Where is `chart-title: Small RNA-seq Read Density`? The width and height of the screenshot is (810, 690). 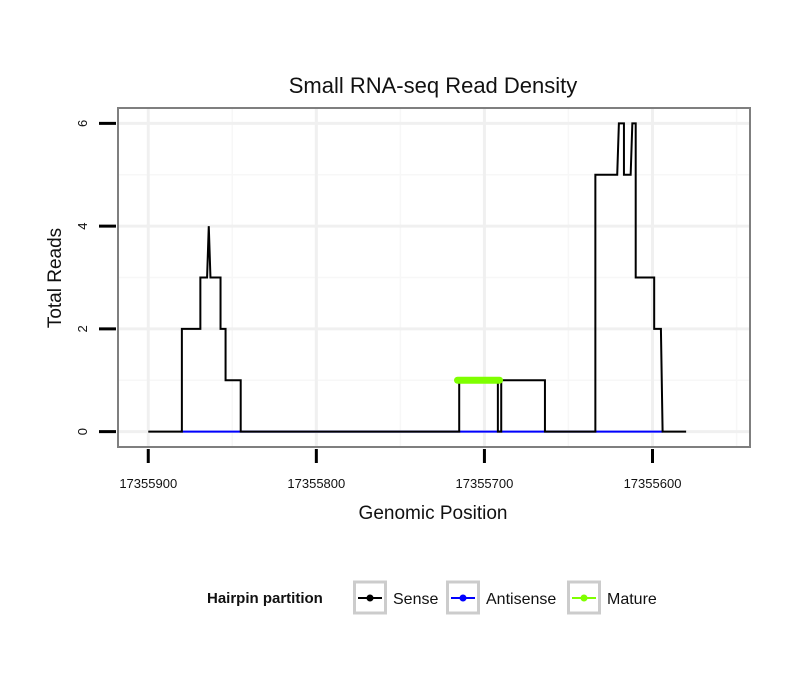
chart-title: Small RNA-seq Read Density is located at coordinates (433, 85).